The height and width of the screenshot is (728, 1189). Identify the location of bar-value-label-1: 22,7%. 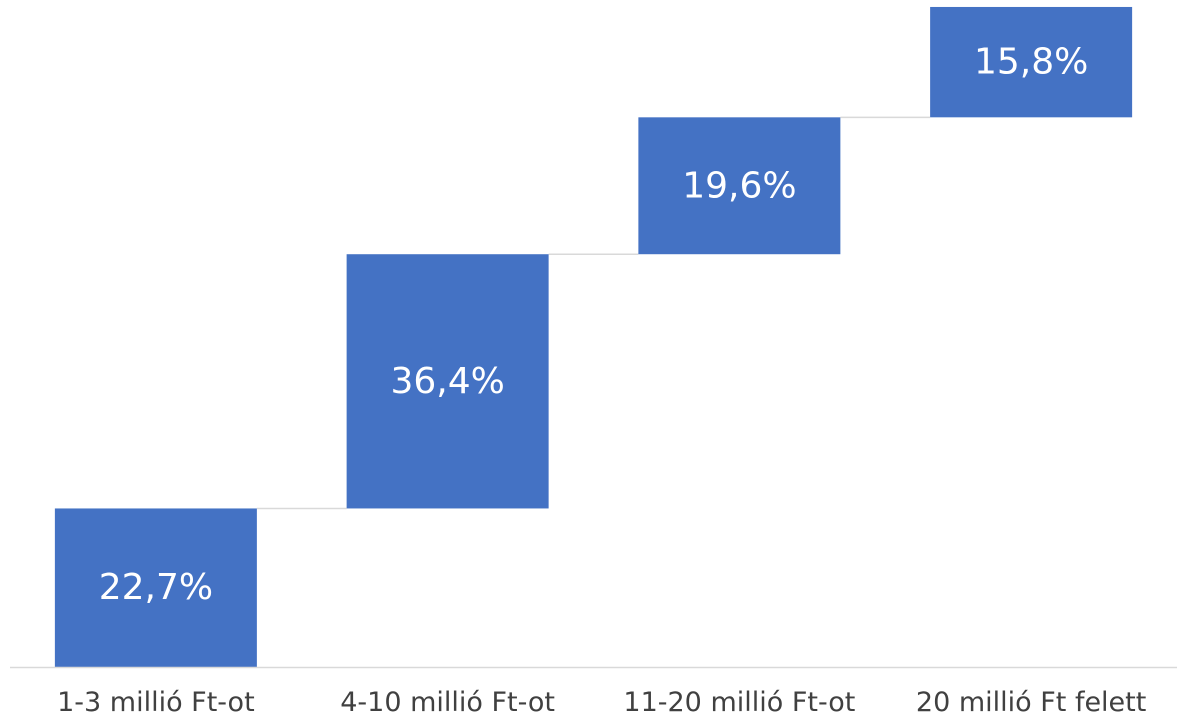
(156, 587).